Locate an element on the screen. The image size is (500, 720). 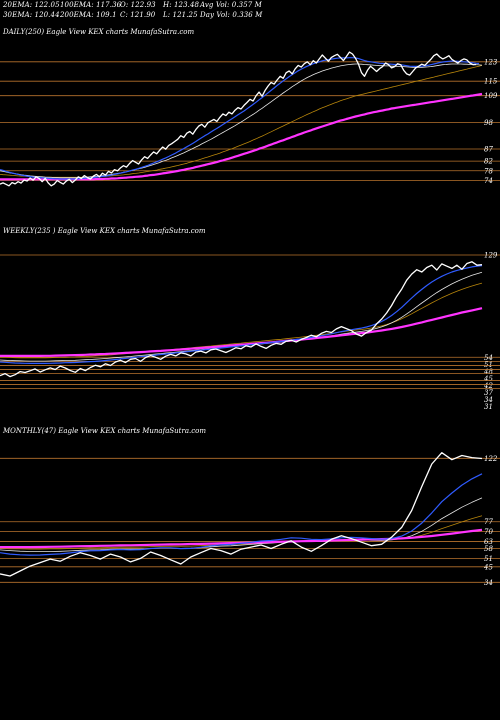
monthly-level-label: 34 is located at coordinates (488, 583).